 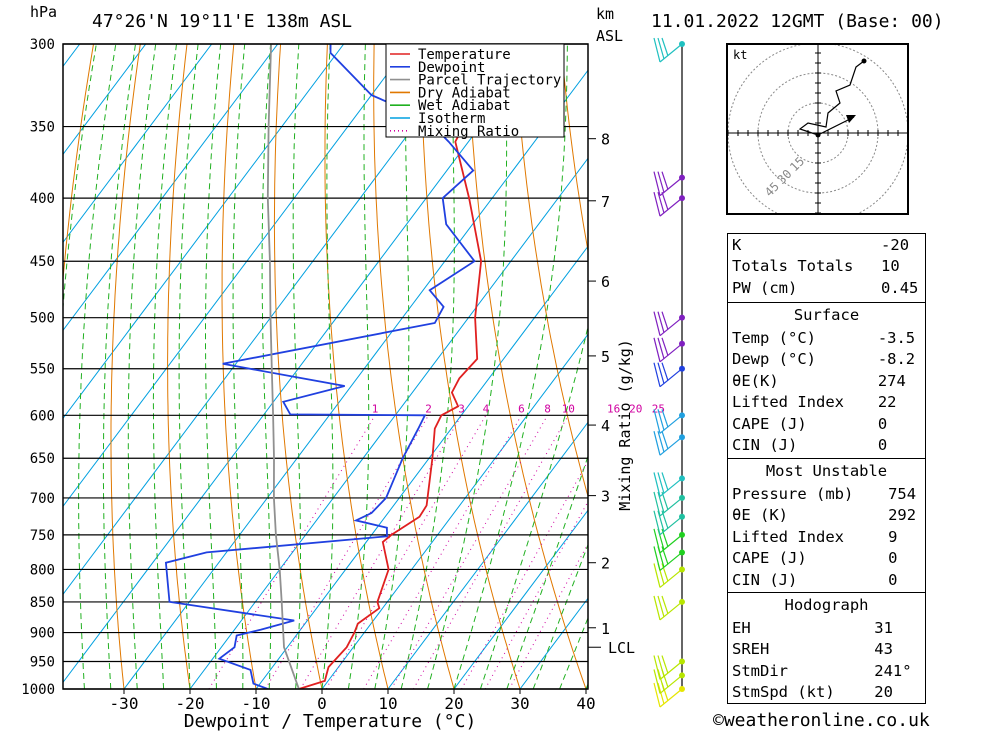 What do you see at coordinates (605, 497) in the screenshot?
I see `km-tick-label: 3` at bounding box center [605, 497].